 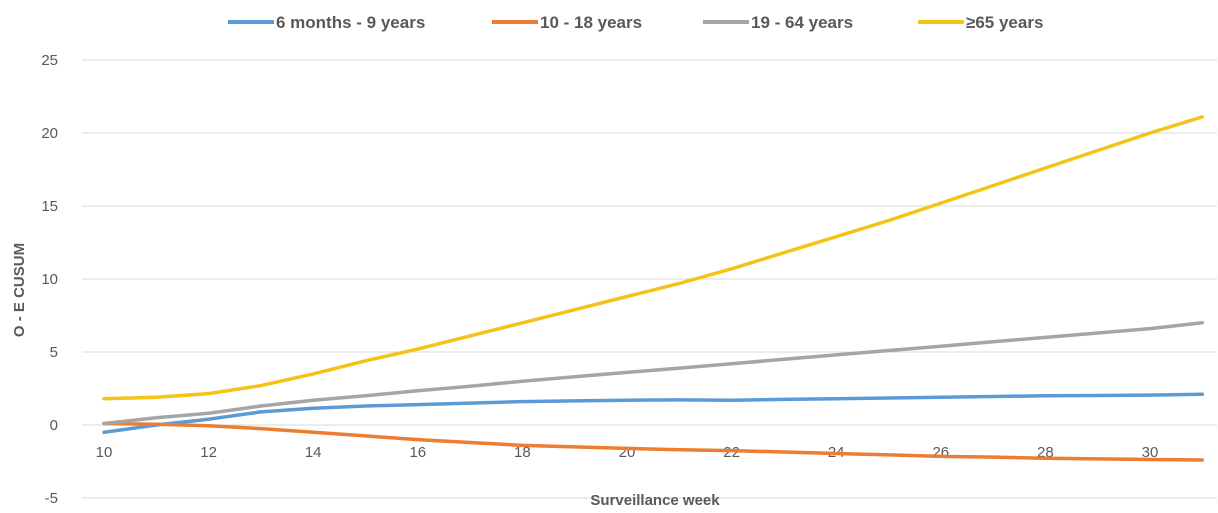 What do you see at coordinates (655, 500) in the screenshot?
I see `x-axis-title: Surveillance week` at bounding box center [655, 500].